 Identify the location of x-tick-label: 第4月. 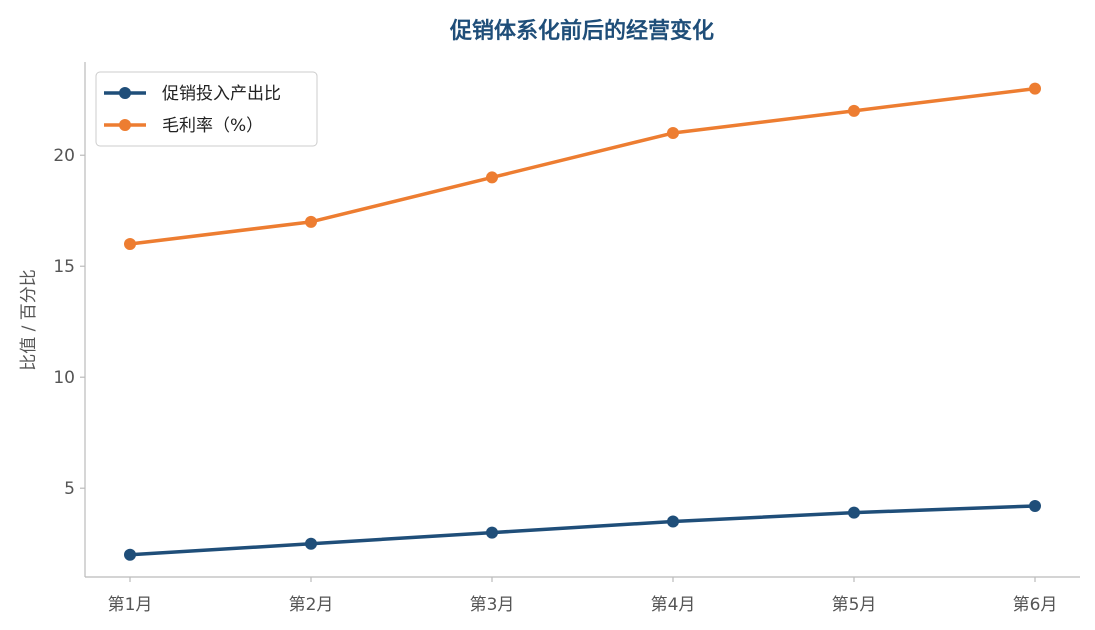
(673, 605).